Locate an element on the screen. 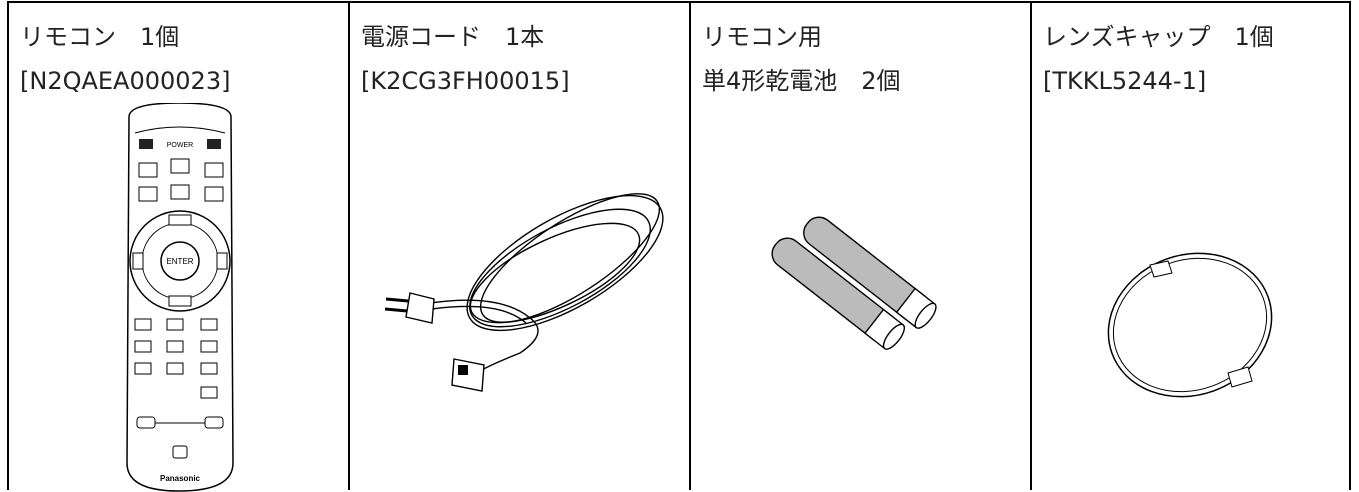  item-detail: 単4形乾電池 2個 is located at coordinates (801, 81).